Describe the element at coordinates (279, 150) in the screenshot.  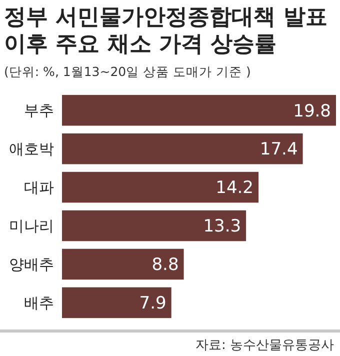
I see `data-label: 17.4` at that location.